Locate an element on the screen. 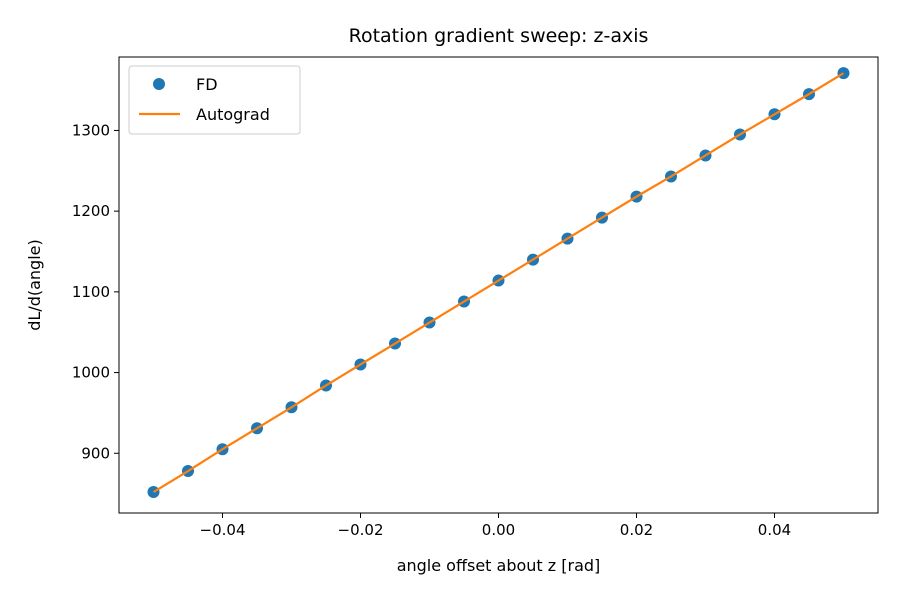 The image size is (900, 600). y-tick-label: 1000 is located at coordinates (91, 373).